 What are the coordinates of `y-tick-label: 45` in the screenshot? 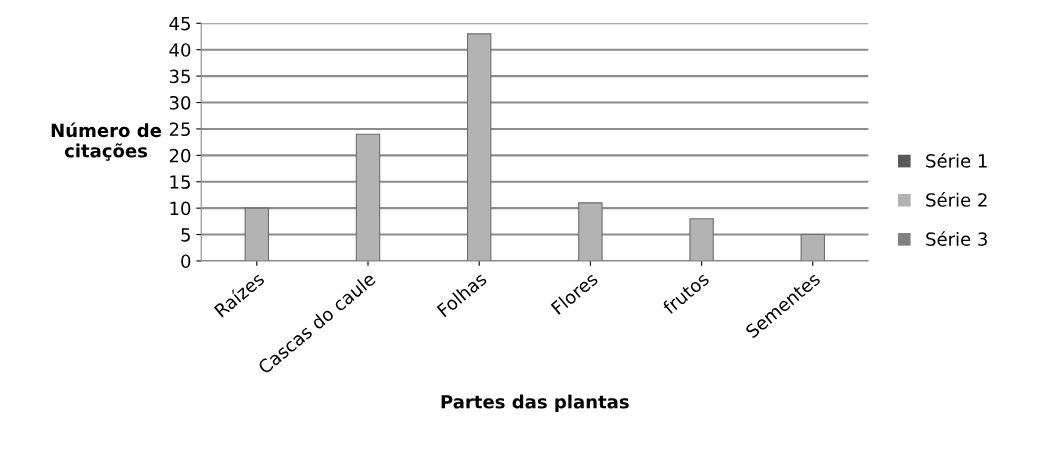 It's located at (179, 24).